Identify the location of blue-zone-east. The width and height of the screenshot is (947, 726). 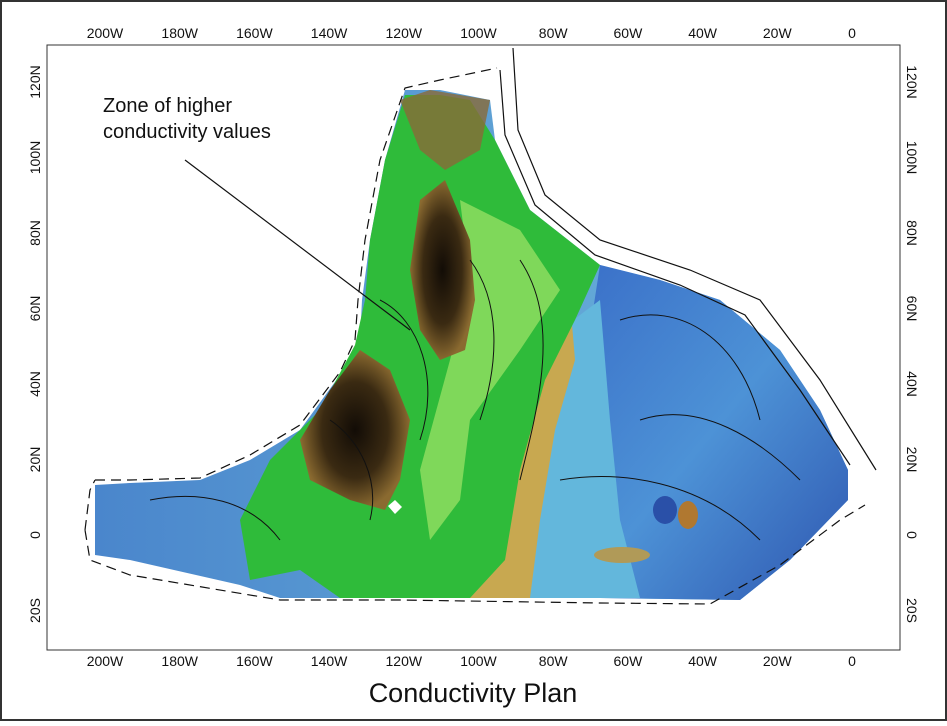
(711, 432).